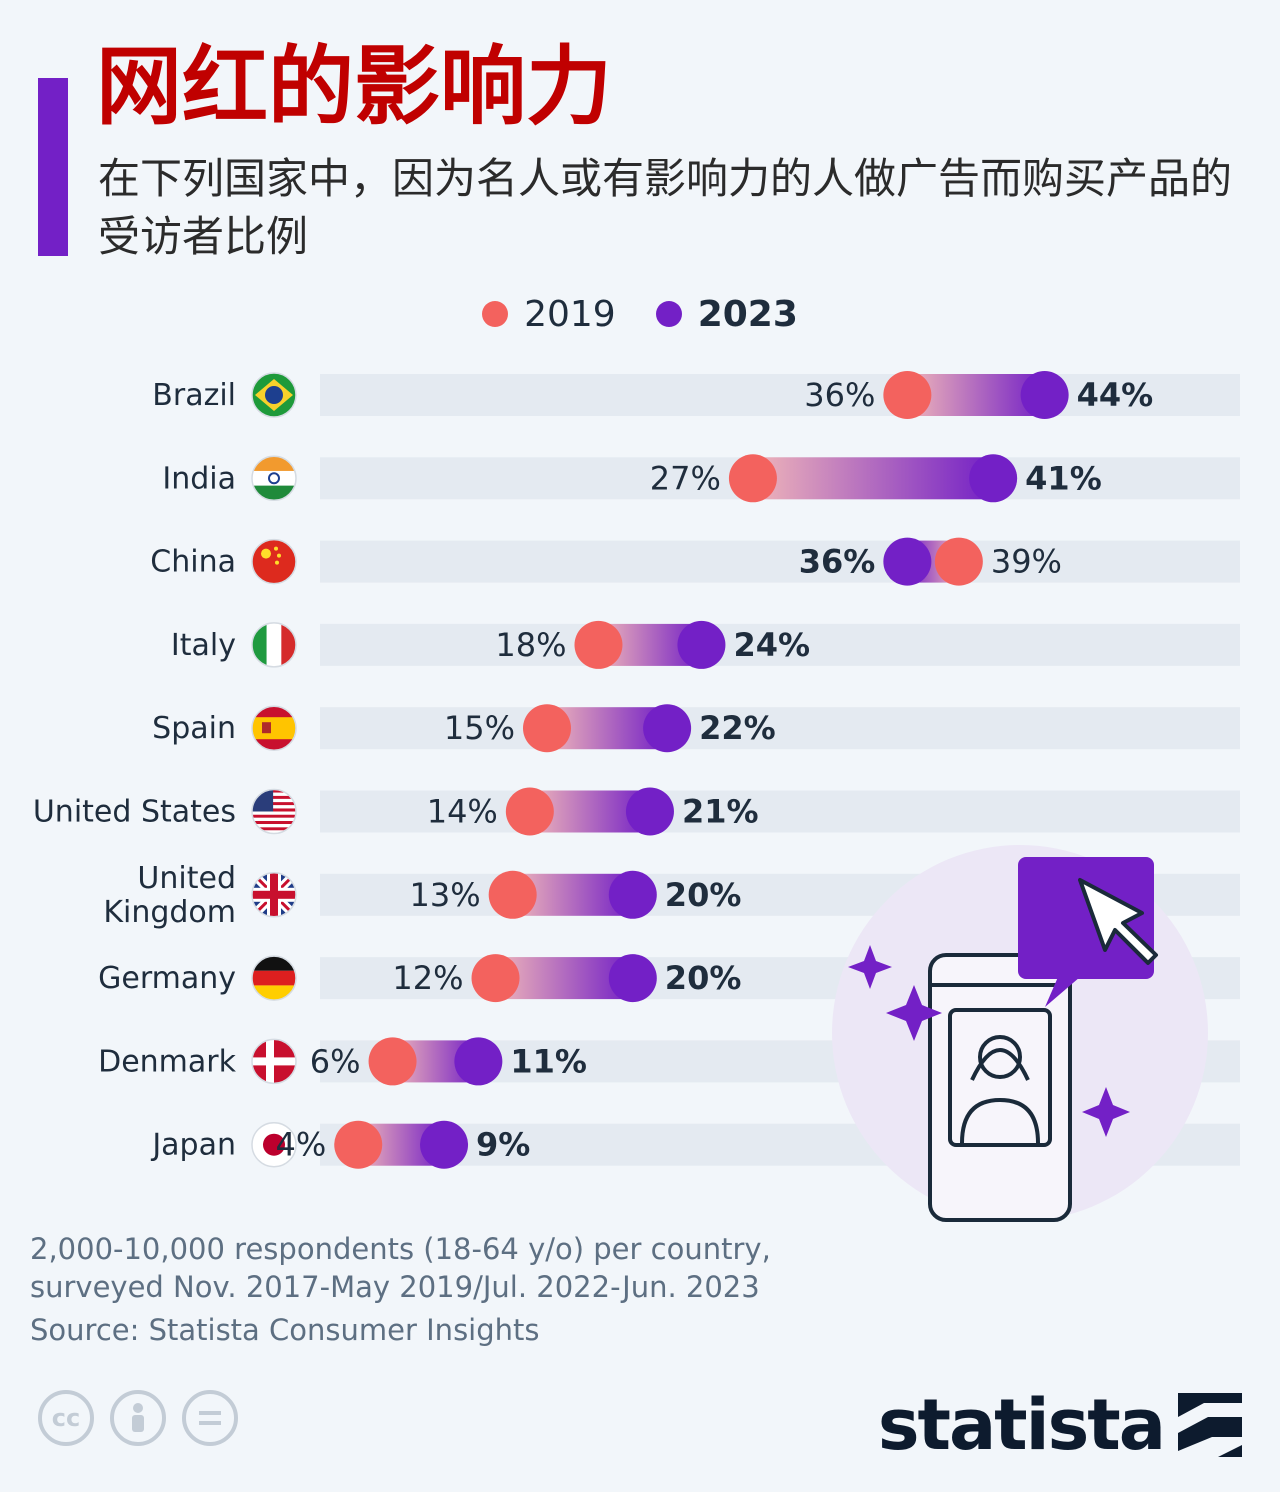 The height and width of the screenshot is (1492, 1280). What do you see at coordinates (1000, 1077) in the screenshot?
I see `person-icon` at bounding box center [1000, 1077].